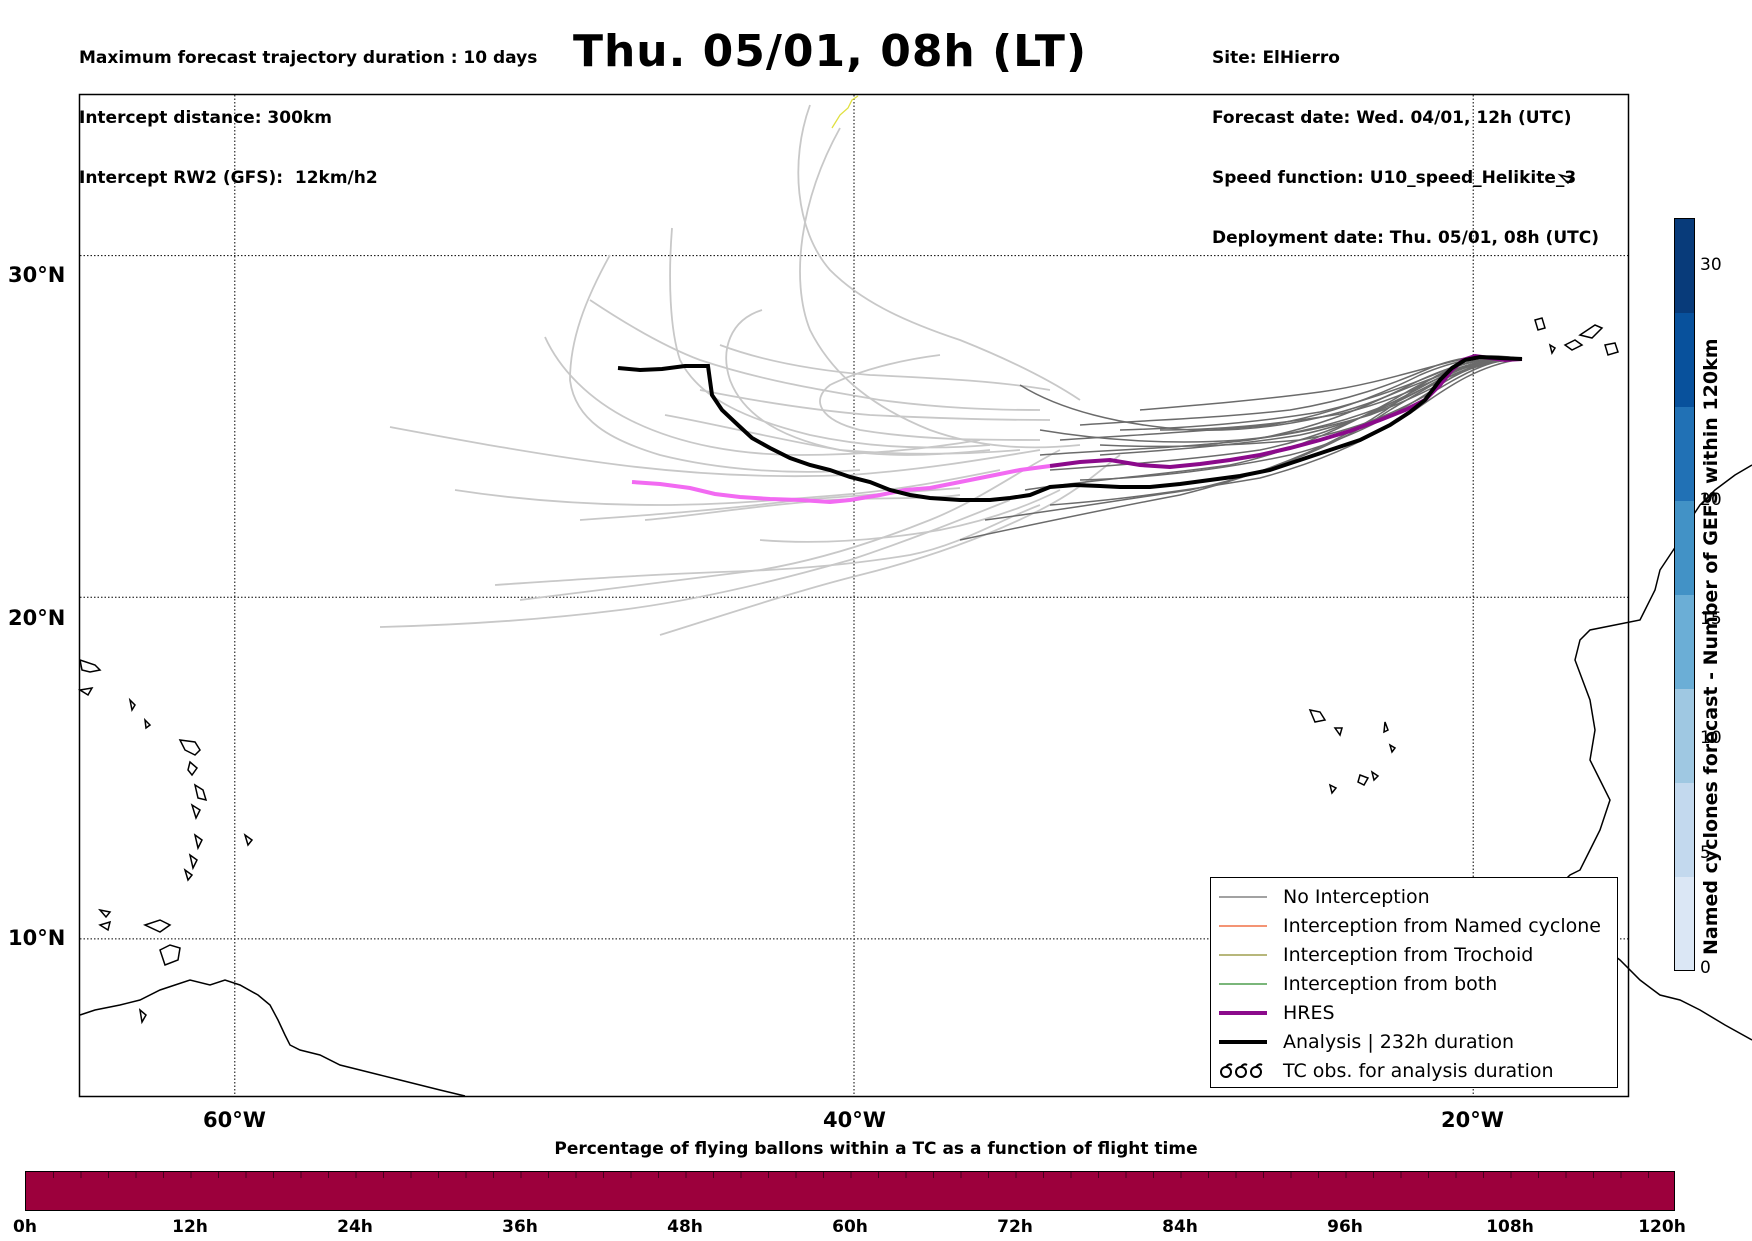 This screenshot has height=1241, width=1752. What do you see at coordinates (228, 178) in the screenshot?
I see `header-line-rw2: Intercept RW2 (GFS): 12km/h2` at bounding box center [228, 178].